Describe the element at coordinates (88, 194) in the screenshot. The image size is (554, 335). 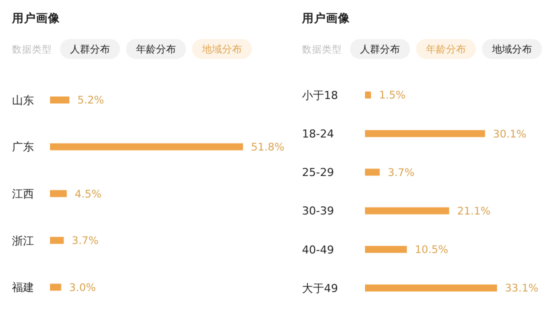
I see `data-label: 4.5%` at that location.